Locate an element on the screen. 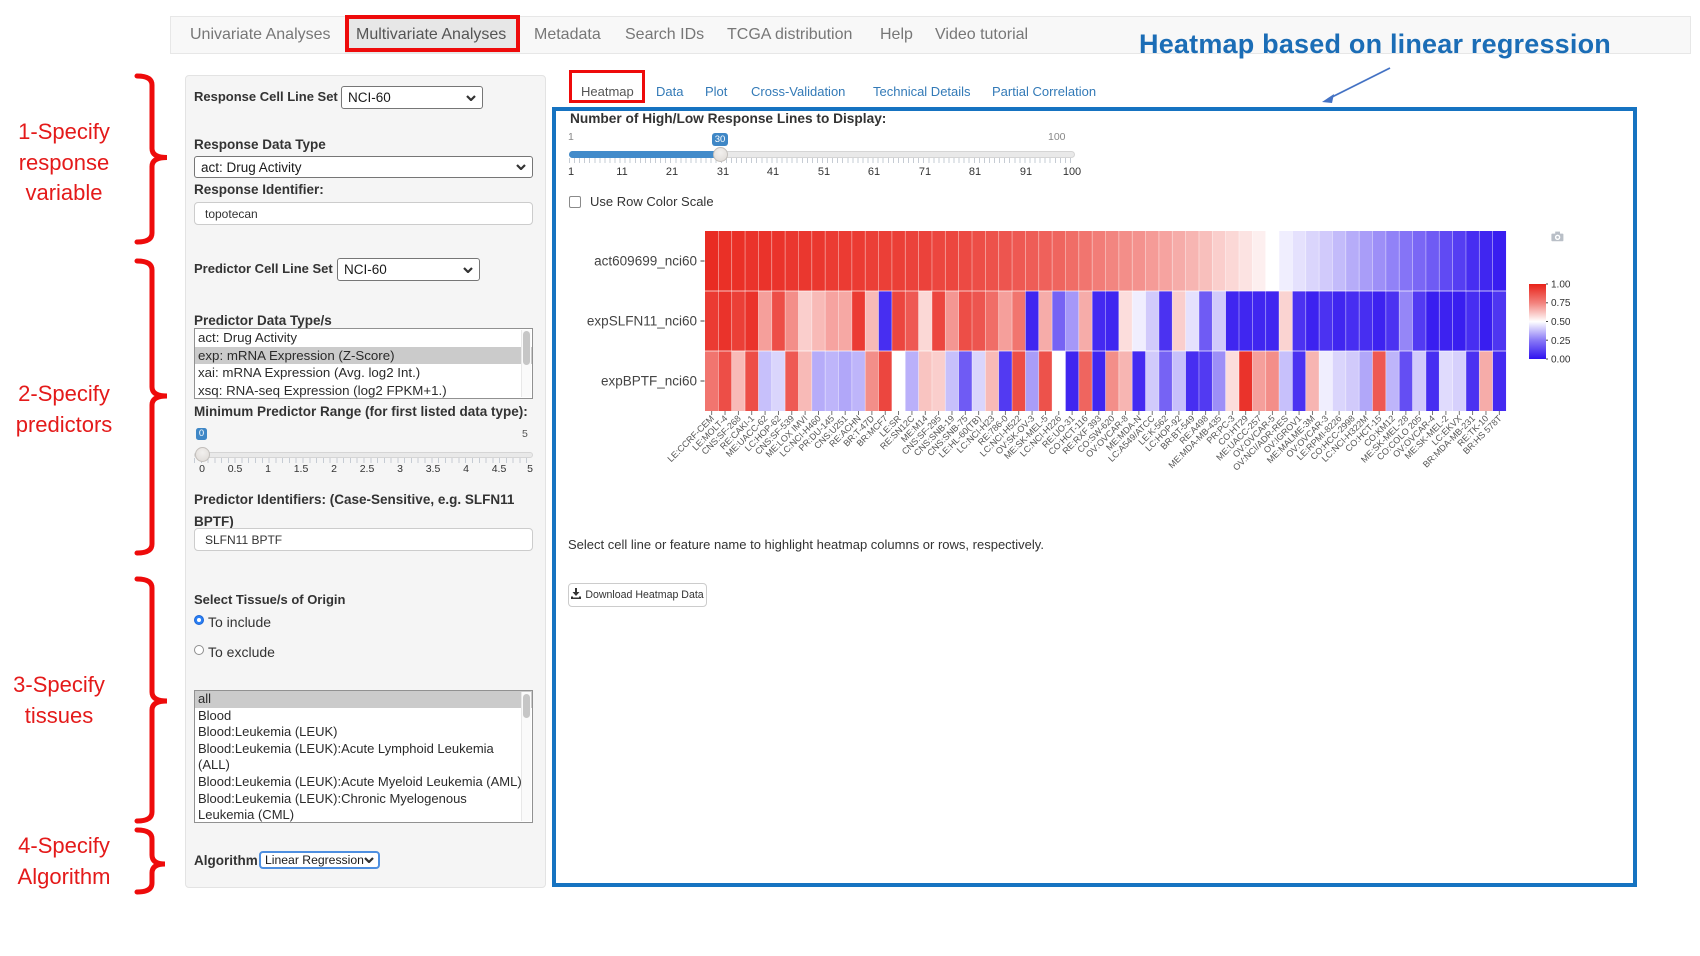 This screenshot has width=1700, height=956. svg-text: 0.25 is located at coordinates (1561, 341).